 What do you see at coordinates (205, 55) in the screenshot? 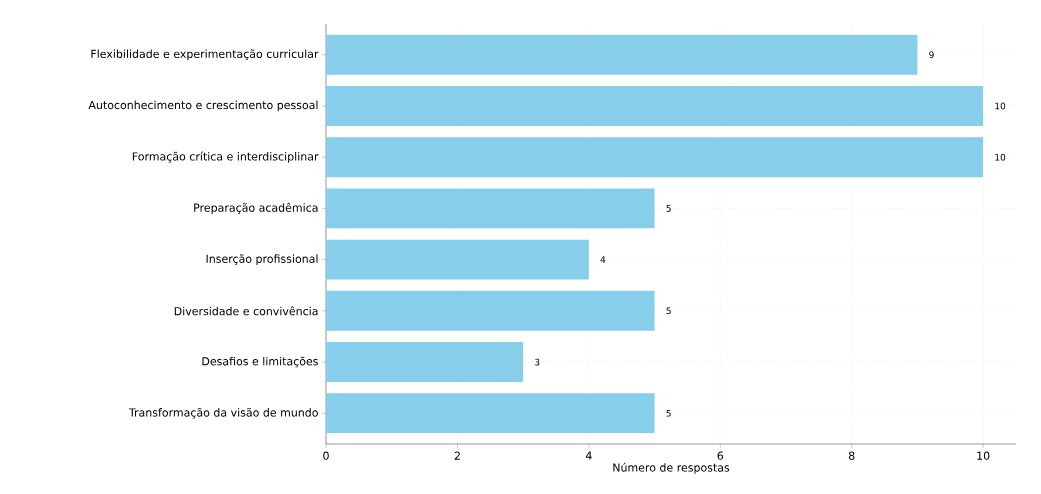
I see `y-tick-label: Flexibilidade e experimentação curricular` at bounding box center [205, 55].